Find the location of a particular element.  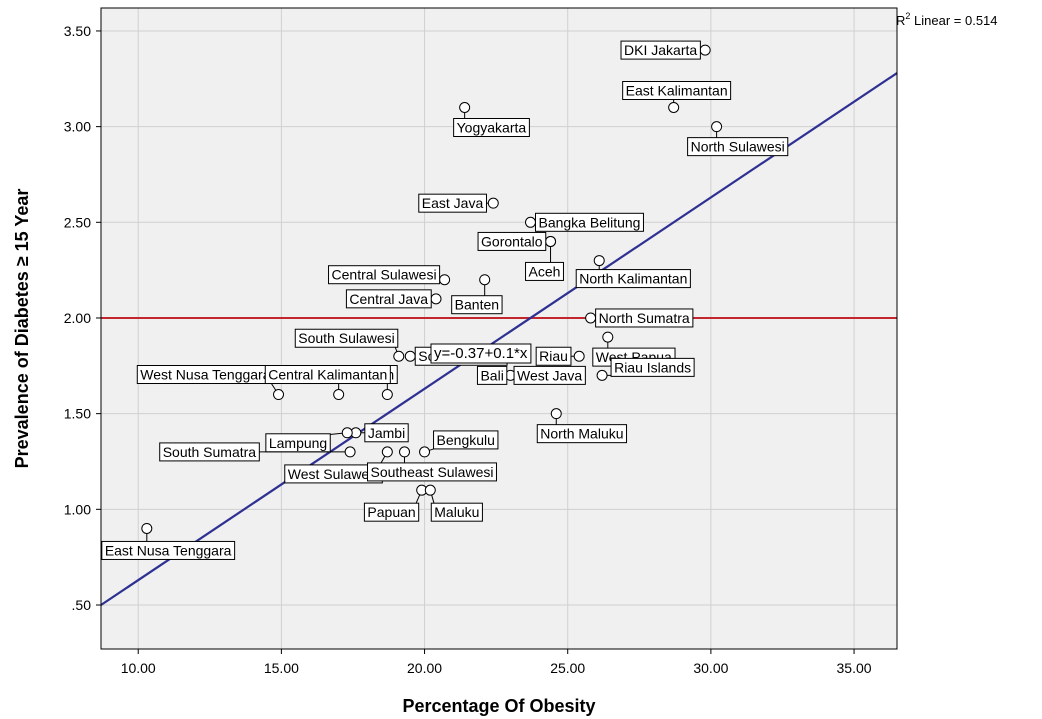

point-label: East Kalimantan is located at coordinates (677, 90).